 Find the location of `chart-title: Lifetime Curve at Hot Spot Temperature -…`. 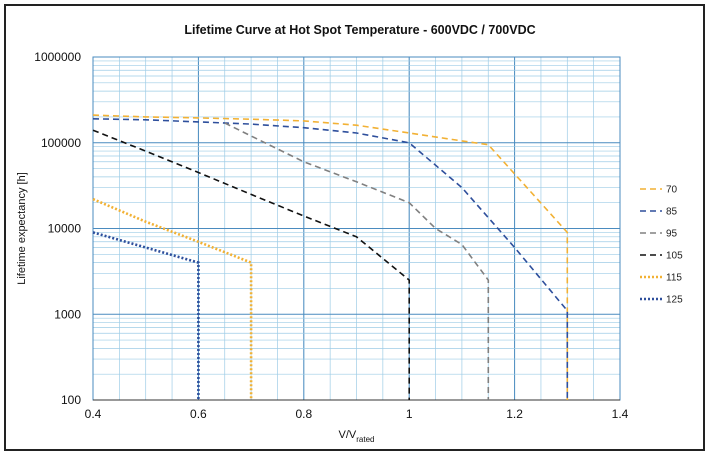

chart-title: Lifetime Curve at Hot Spot Temperature -… is located at coordinates (359, 30).